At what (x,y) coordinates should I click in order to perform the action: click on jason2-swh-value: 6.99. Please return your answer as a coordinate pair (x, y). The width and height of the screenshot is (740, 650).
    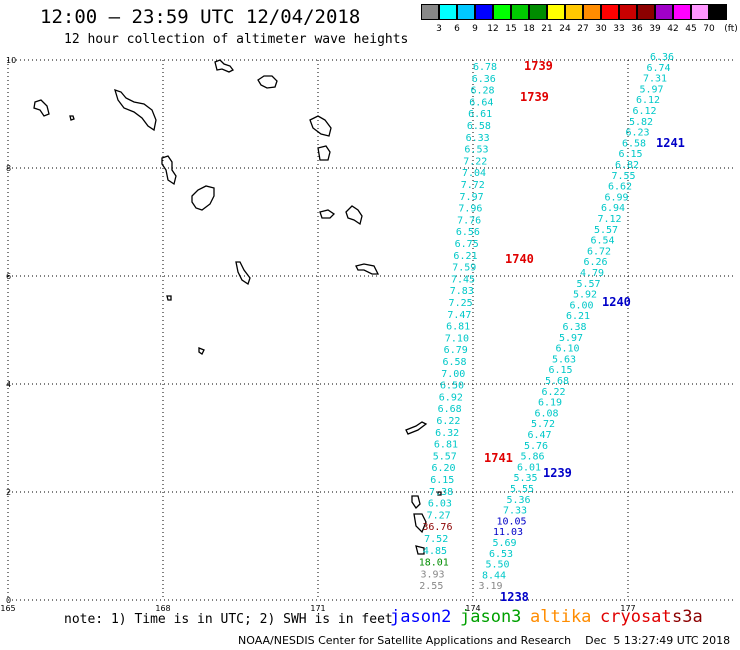
    Looking at the image, I should click on (616, 197).